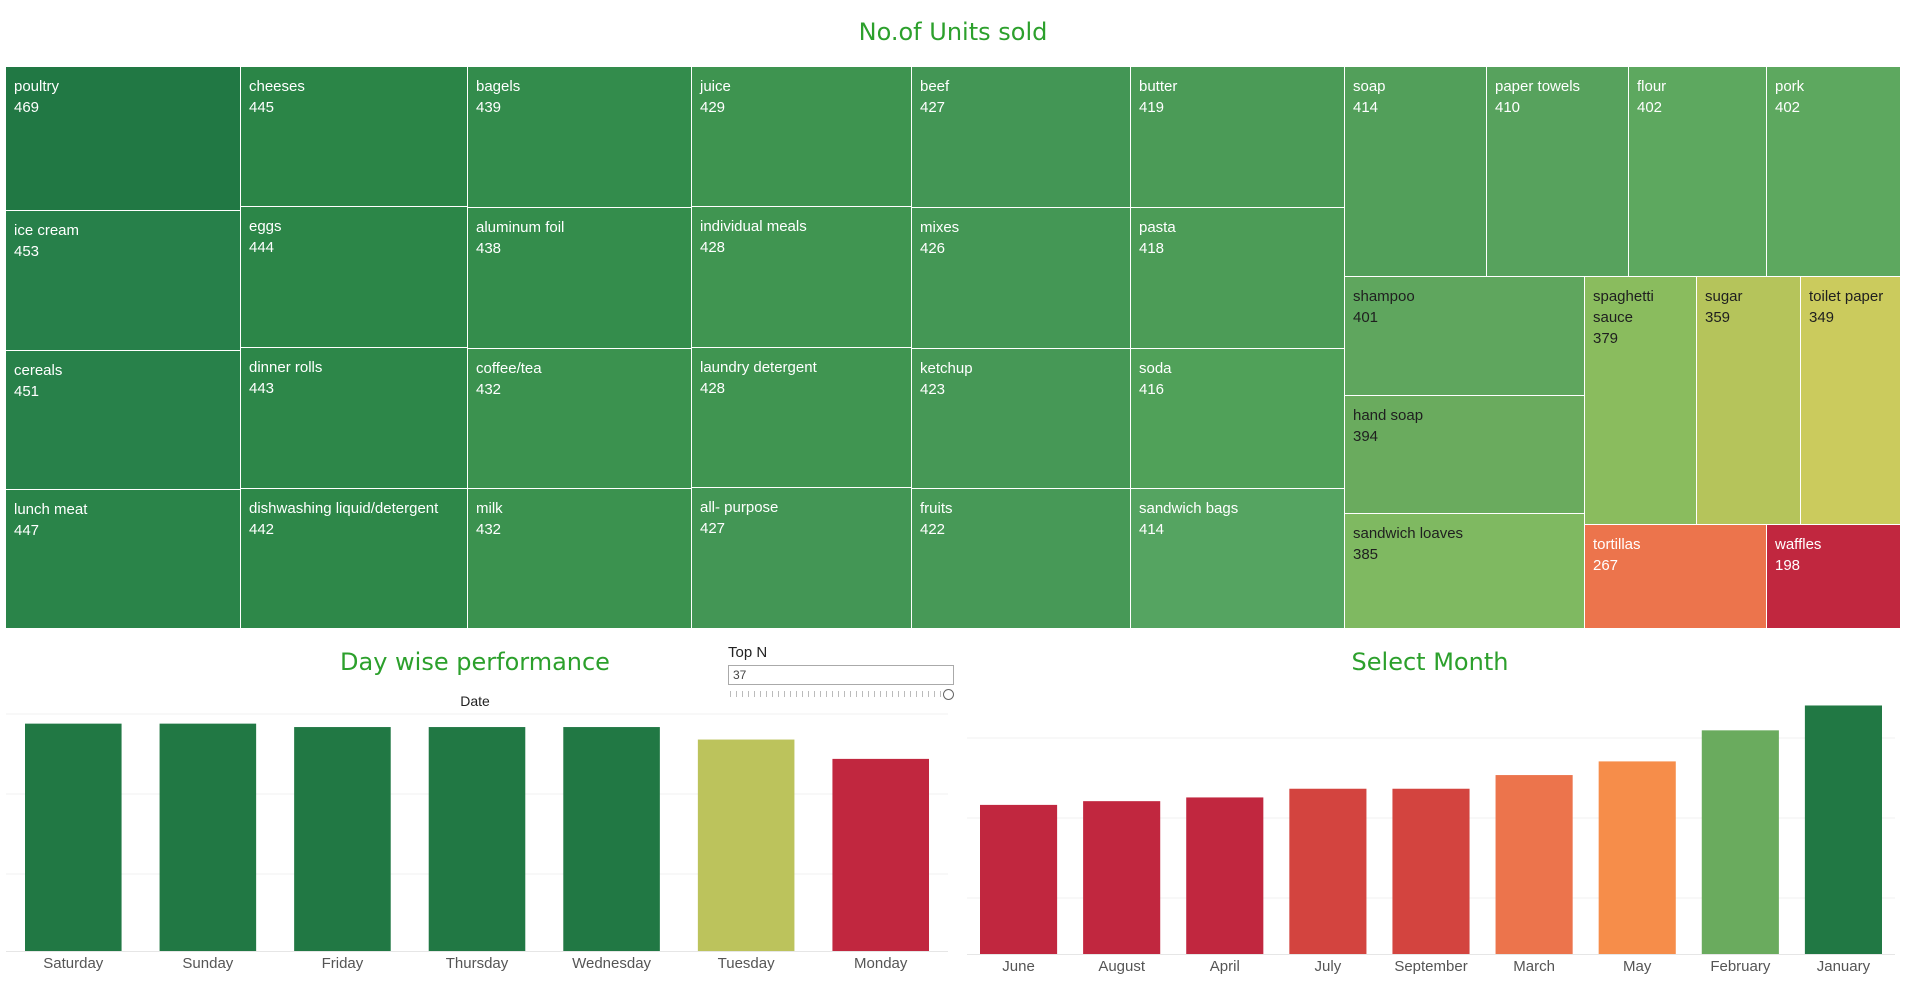  What do you see at coordinates (841, 675) in the screenshot?
I see `top-n-input` at bounding box center [841, 675].